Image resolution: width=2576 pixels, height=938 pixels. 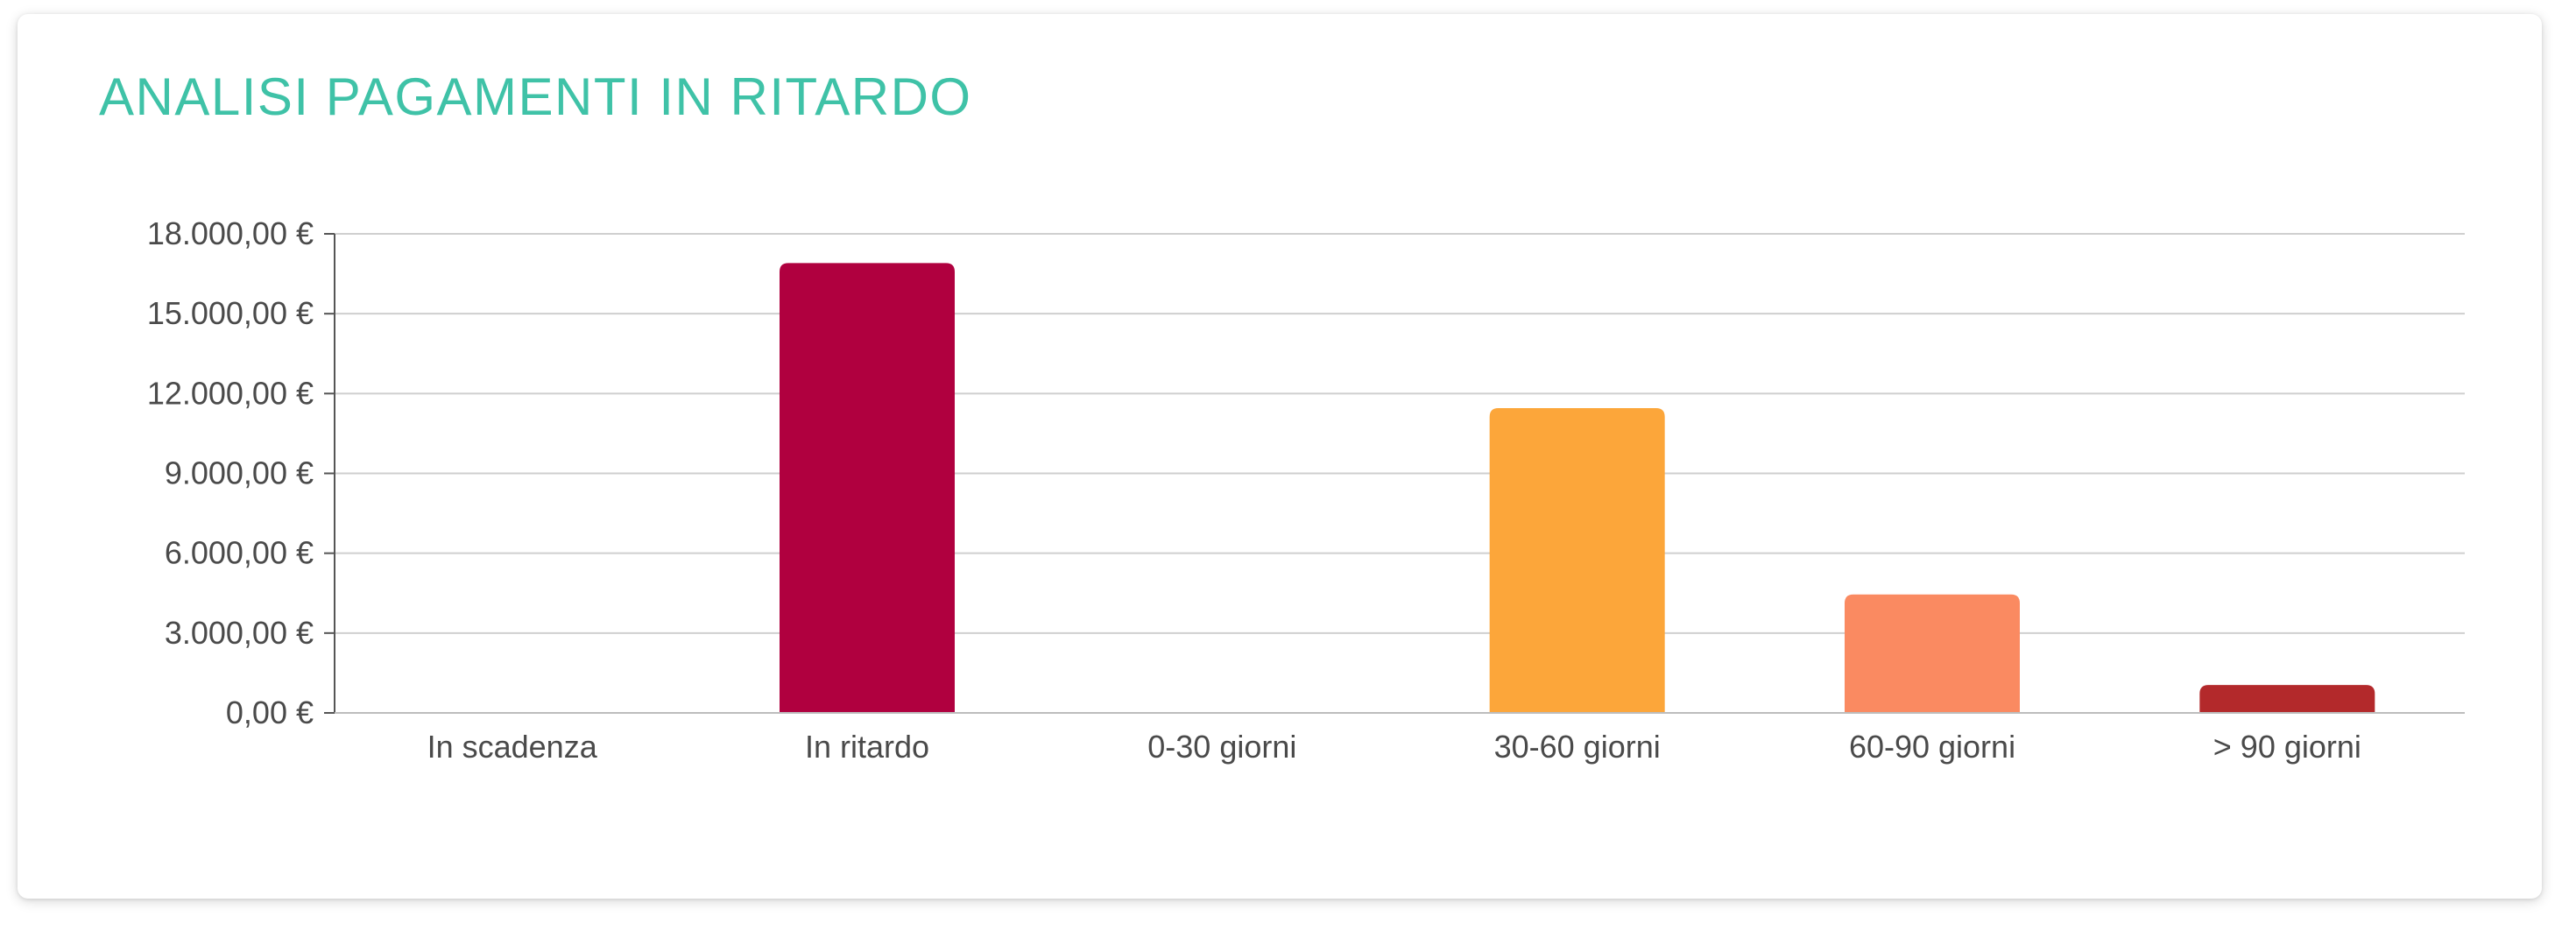 I want to click on y-tick-label: 18.000,00 €, so click(x=230, y=233).